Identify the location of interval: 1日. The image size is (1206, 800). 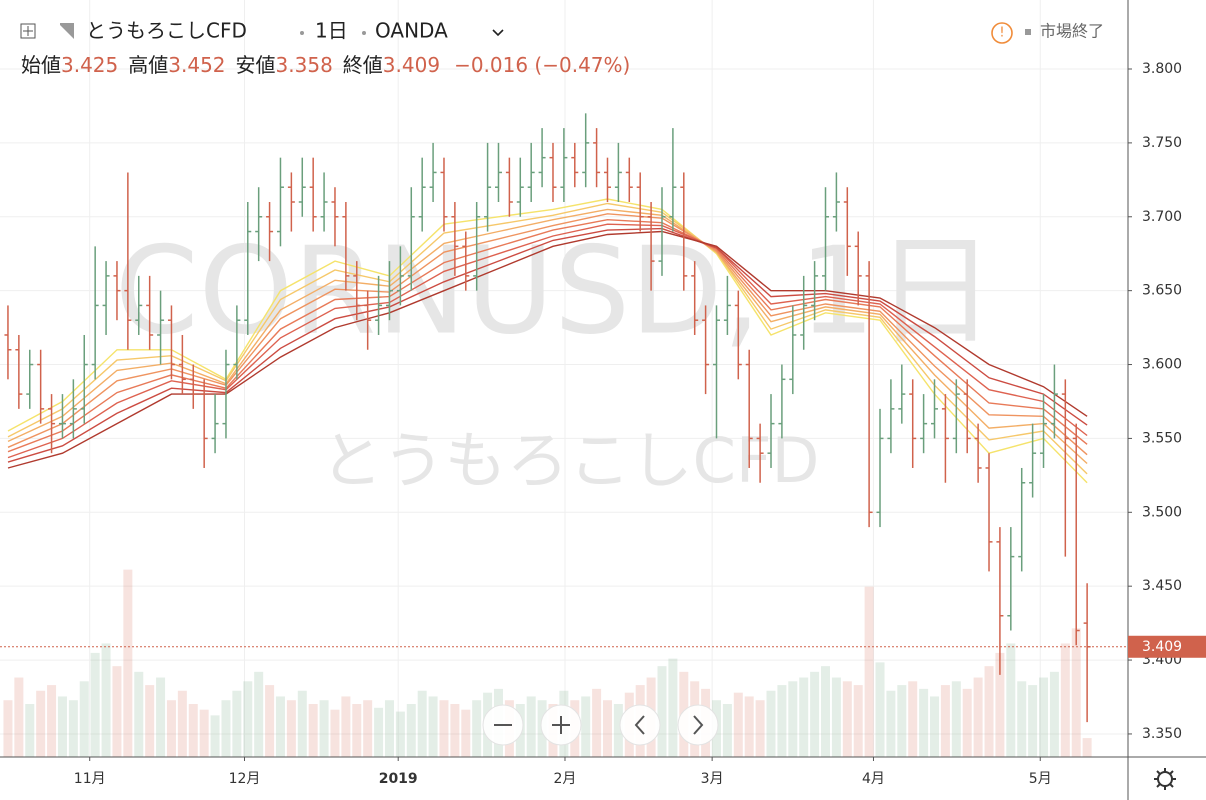
(331, 31).